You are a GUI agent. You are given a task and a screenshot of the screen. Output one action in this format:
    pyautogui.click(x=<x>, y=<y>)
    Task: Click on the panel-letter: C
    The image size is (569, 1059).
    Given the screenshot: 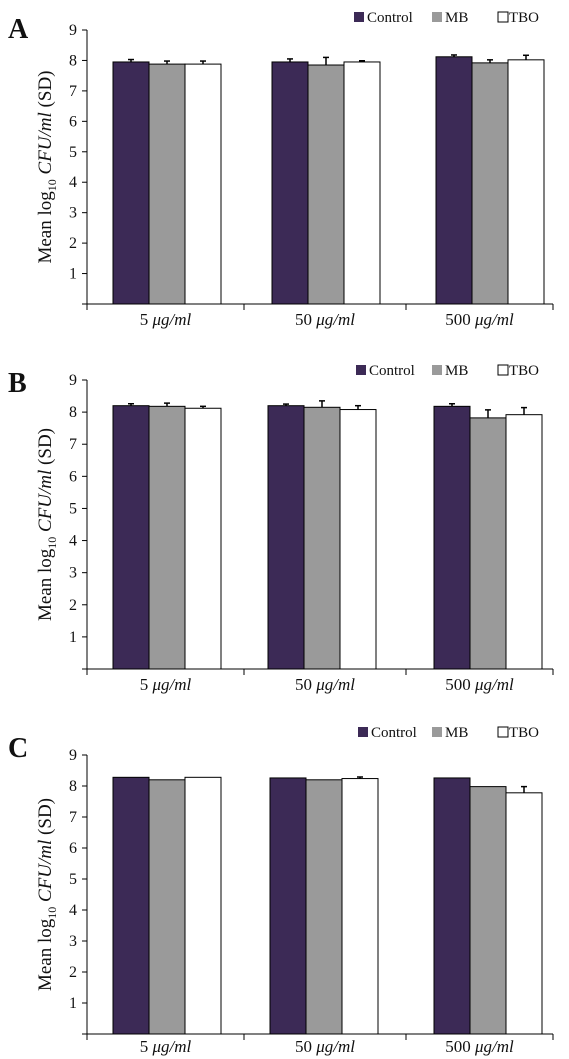 What is the action you would take?
    pyautogui.click(x=18, y=748)
    